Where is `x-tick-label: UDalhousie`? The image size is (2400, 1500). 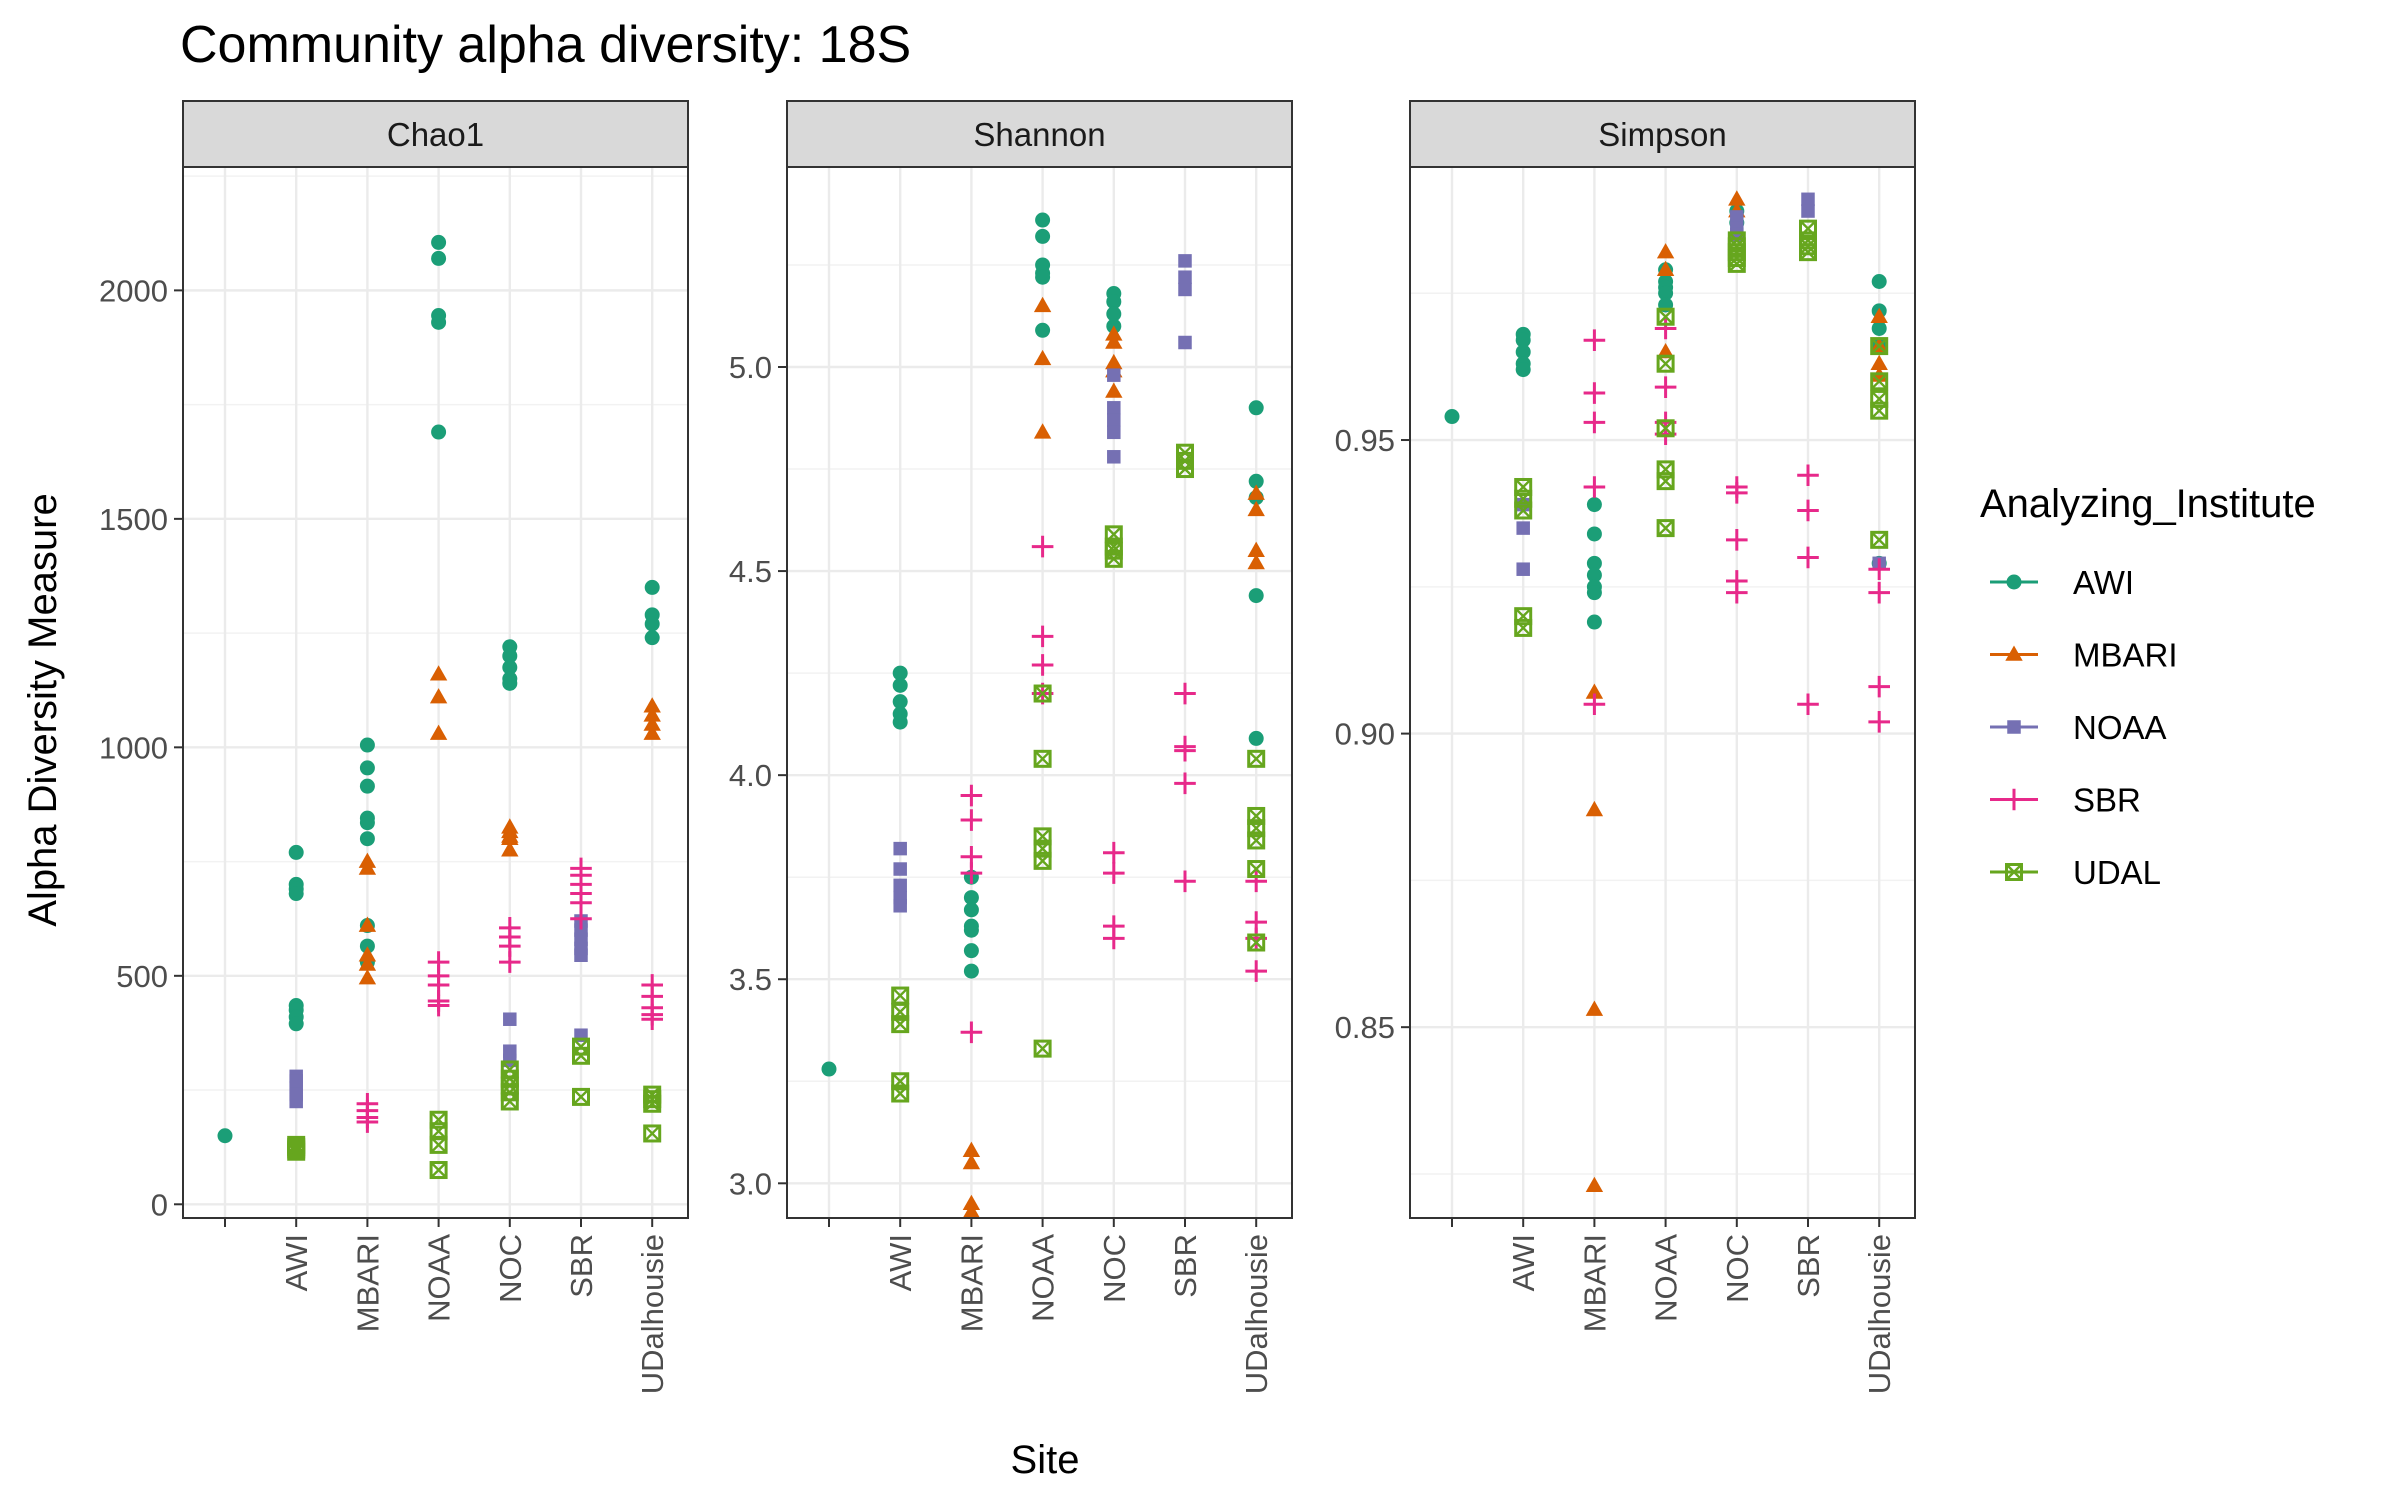
x-tick-label: UDalhousie is located at coordinates (652, 1314).